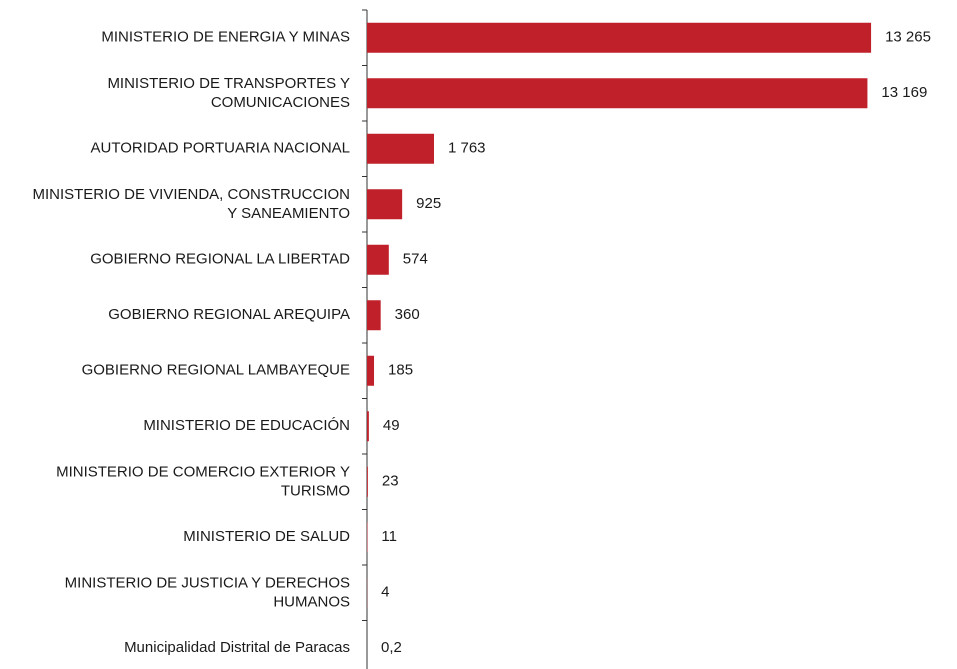 The width and height of the screenshot is (957, 669). What do you see at coordinates (391, 425) in the screenshot?
I see `value-label: 49` at bounding box center [391, 425].